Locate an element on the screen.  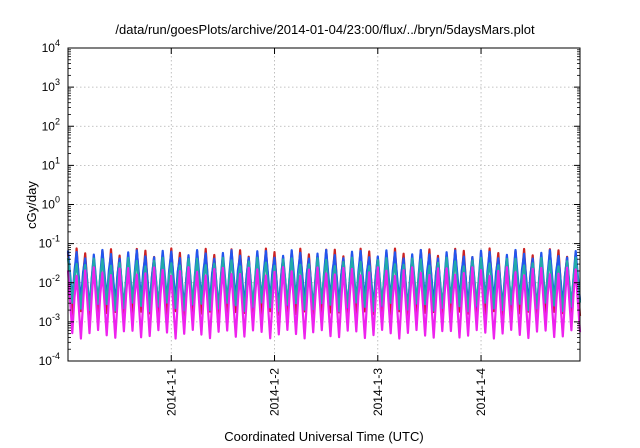
x-tick-label: 2014-1-2 is located at coordinates (275, 392).